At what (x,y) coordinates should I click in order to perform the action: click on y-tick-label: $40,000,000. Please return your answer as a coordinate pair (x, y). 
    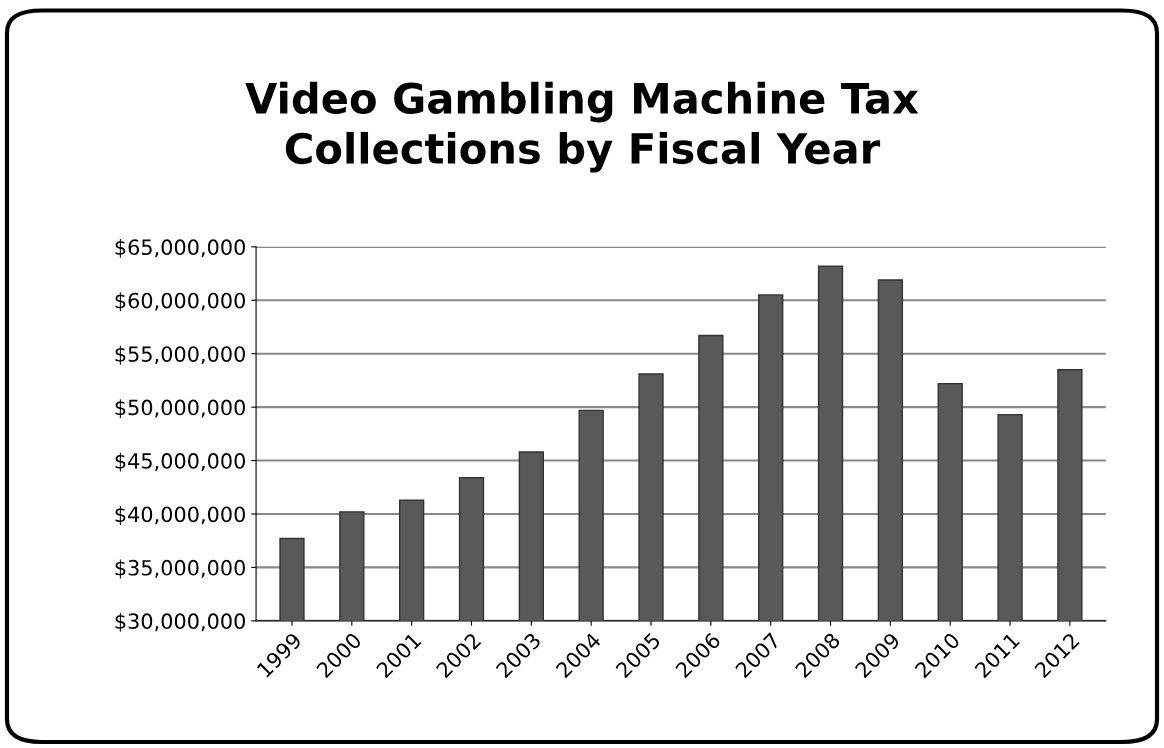
    Looking at the image, I should click on (180, 515).